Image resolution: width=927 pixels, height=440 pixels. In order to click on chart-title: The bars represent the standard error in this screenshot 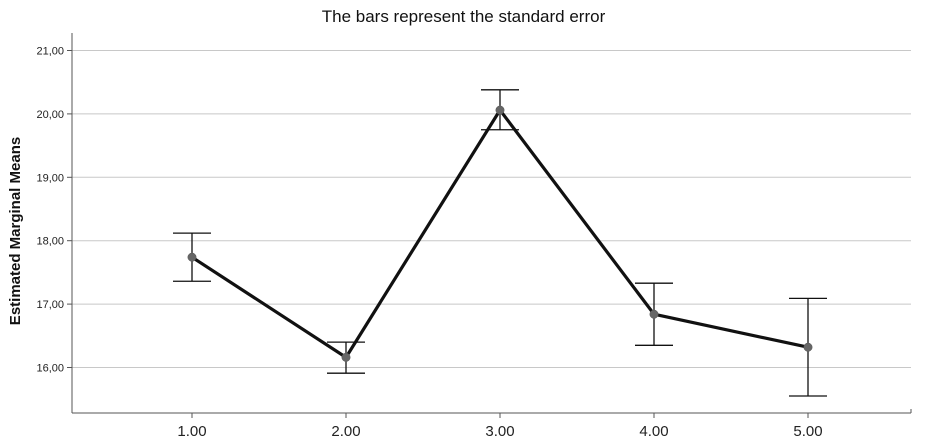, I will do `click(463, 16)`.